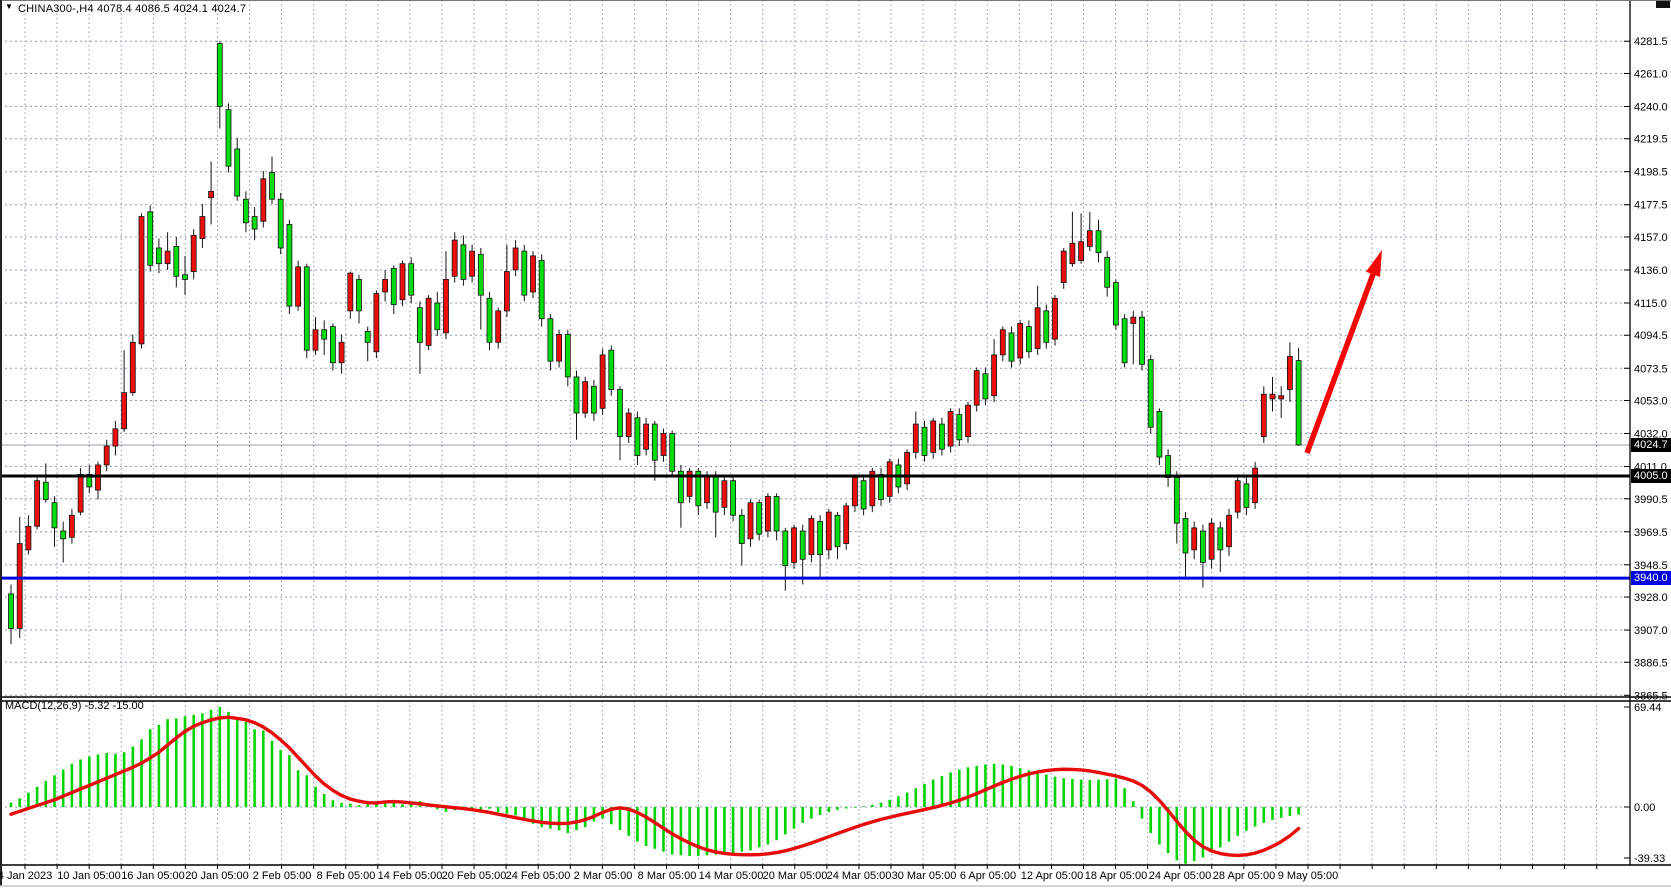  I want to click on macd-indicator-label: MACD(12,26,9) -5.32 -15.00, so click(74, 706).